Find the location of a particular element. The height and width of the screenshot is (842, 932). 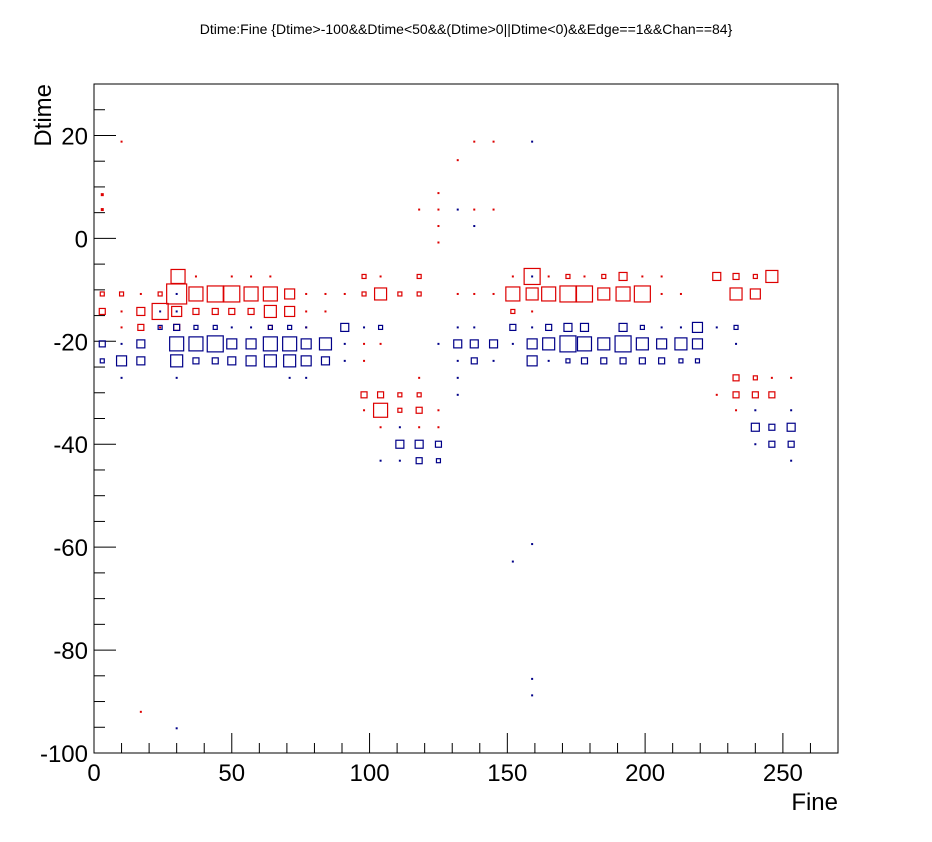

x-tick-label: 100 is located at coordinates (370, 773).